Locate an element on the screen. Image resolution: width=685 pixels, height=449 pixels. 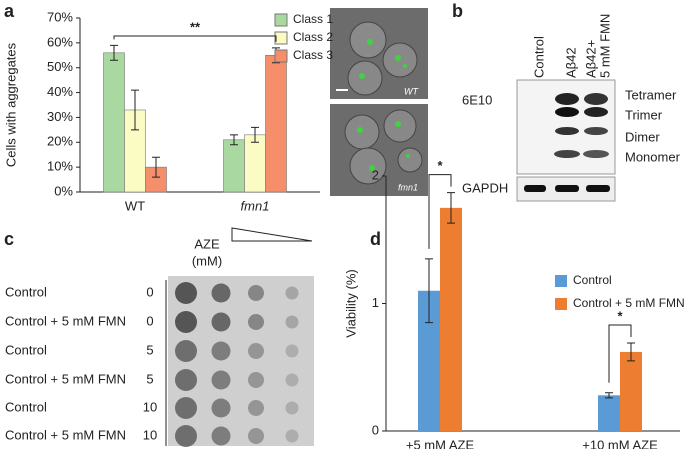
band-label: Dimer is located at coordinates (642, 136).